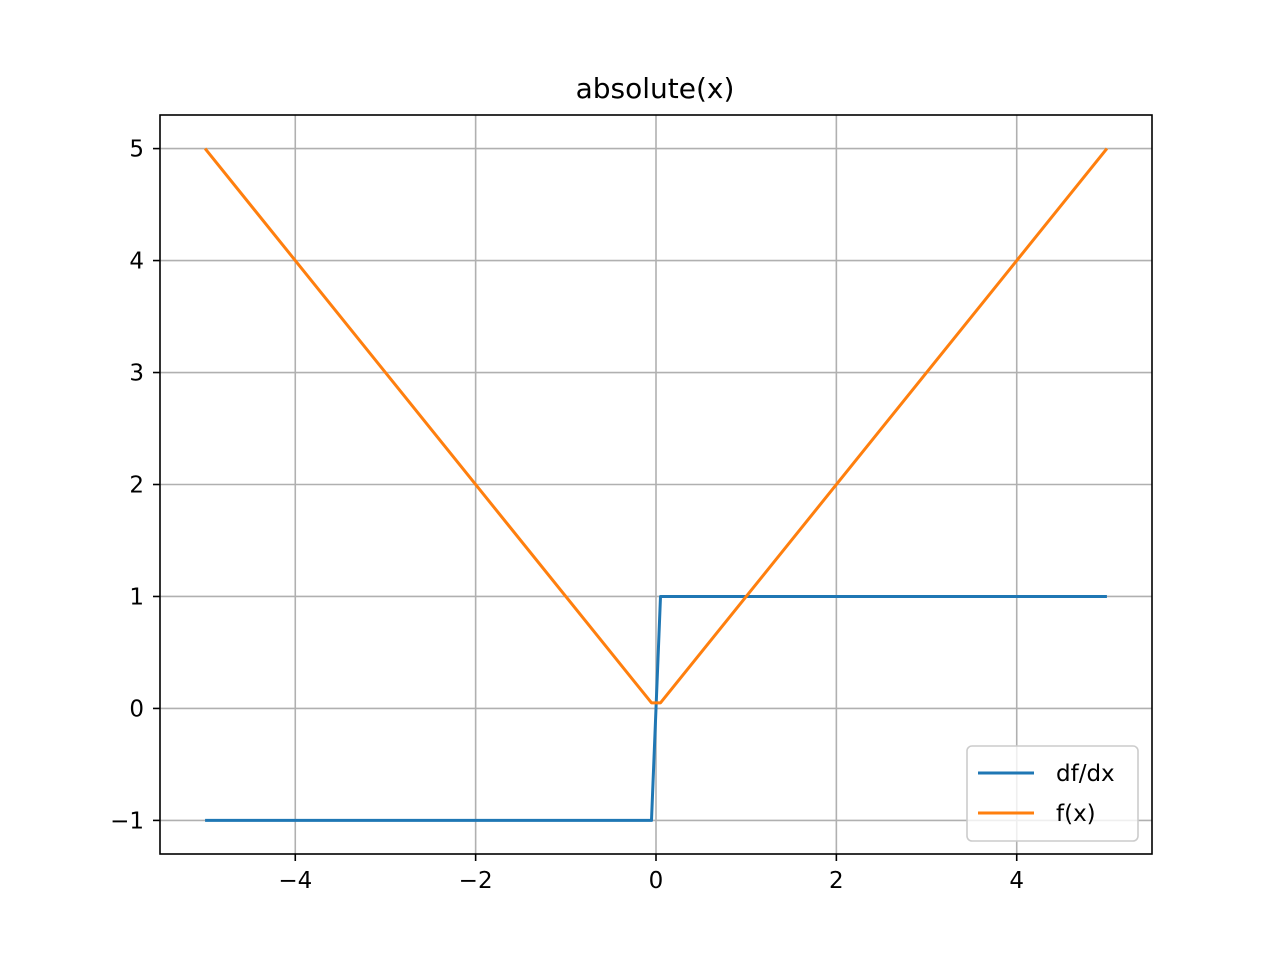 This screenshot has height=965, width=1280. Describe the element at coordinates (136, 374) in the screenshot. I see `y-tick-label: 3` at that location.